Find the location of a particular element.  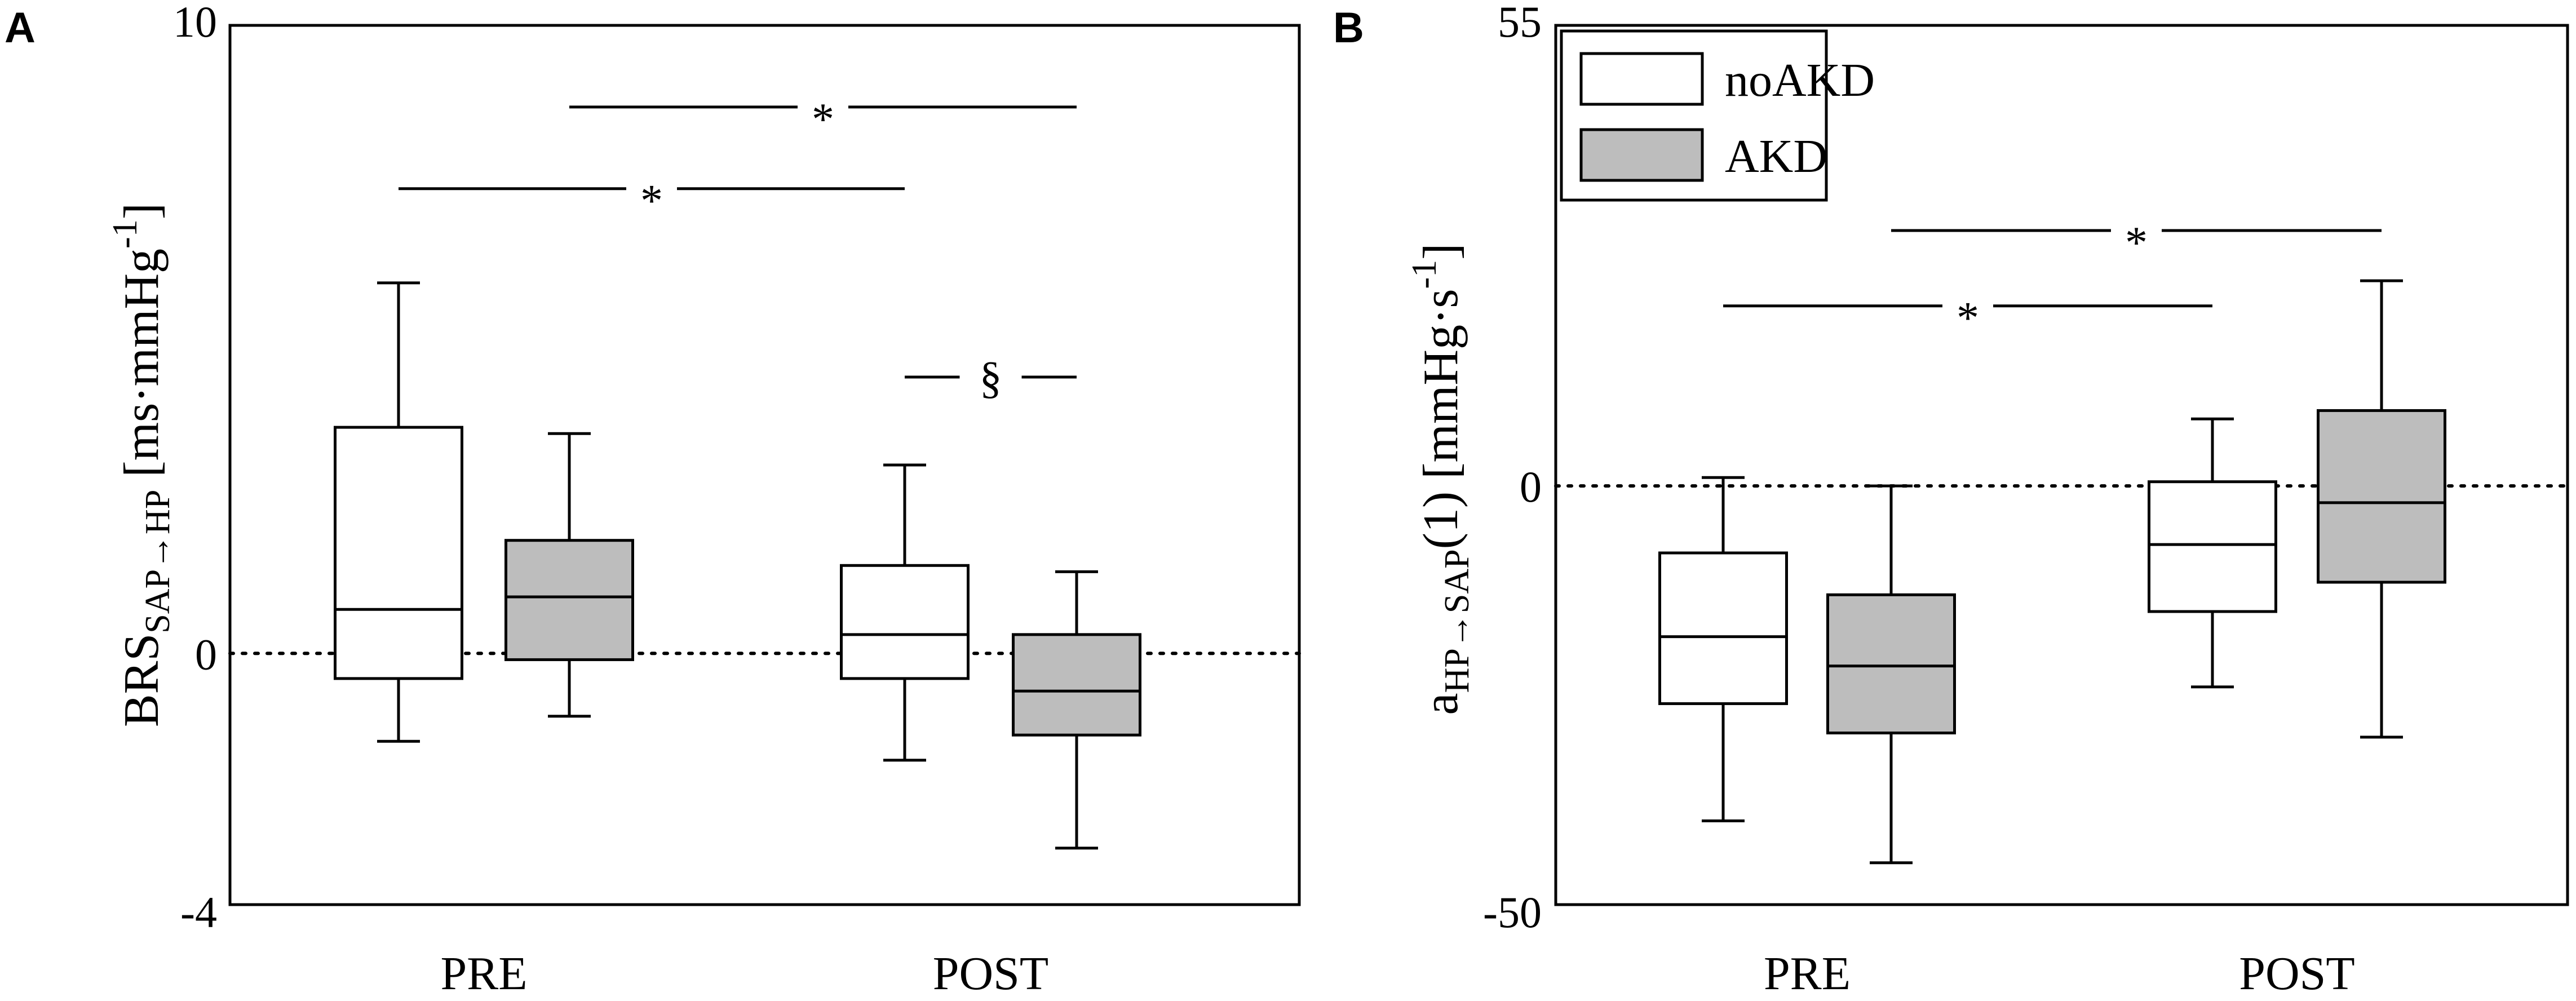

y-axis-label-part: BRS is located at coordinates (141, 681).